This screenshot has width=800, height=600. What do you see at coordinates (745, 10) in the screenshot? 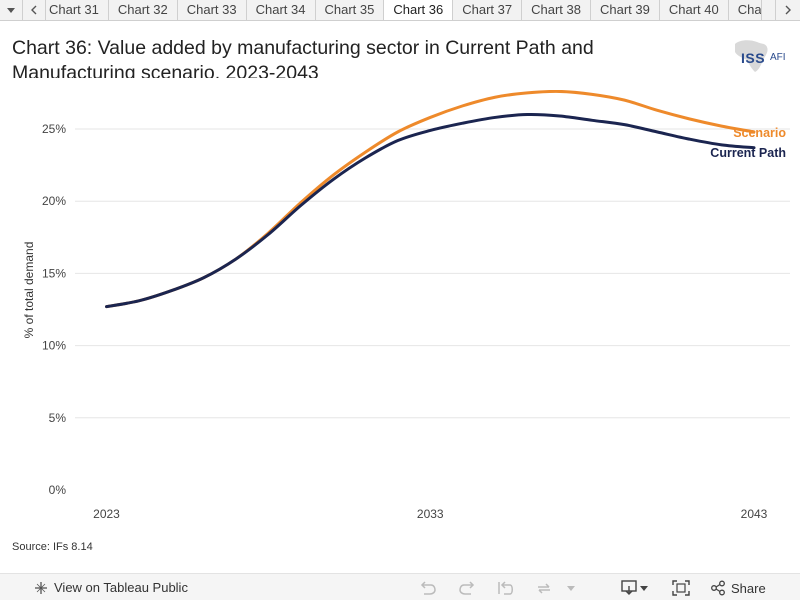
I see `tab-chart-41: Chart 41` at bounding box center [745, 10].